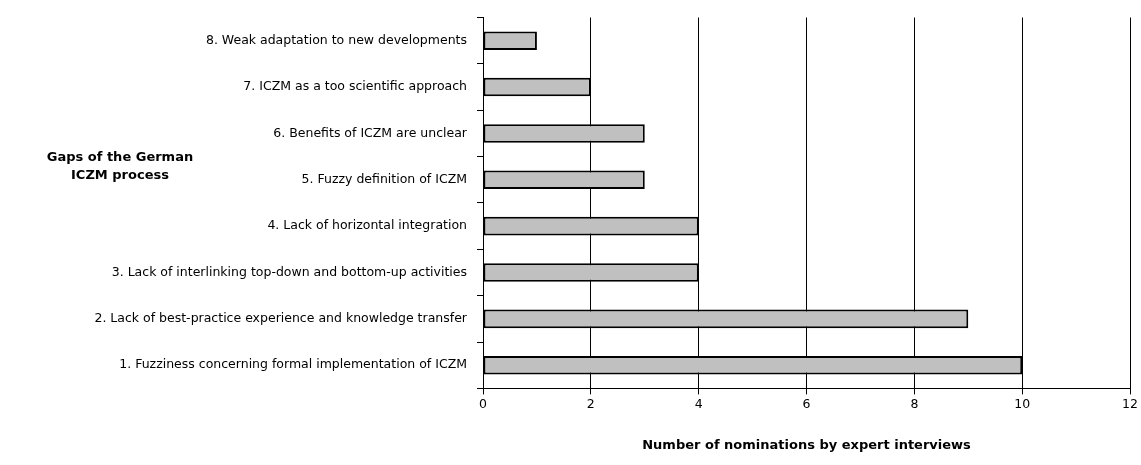 Image resolution: width=1141 pixels, height=465 pixels. What do you see at coordinates (384, 179) in the screenshot?
I see `y-tick-label: 5. Fuzzy definition of ICZM` at bounding box center [384, 179].